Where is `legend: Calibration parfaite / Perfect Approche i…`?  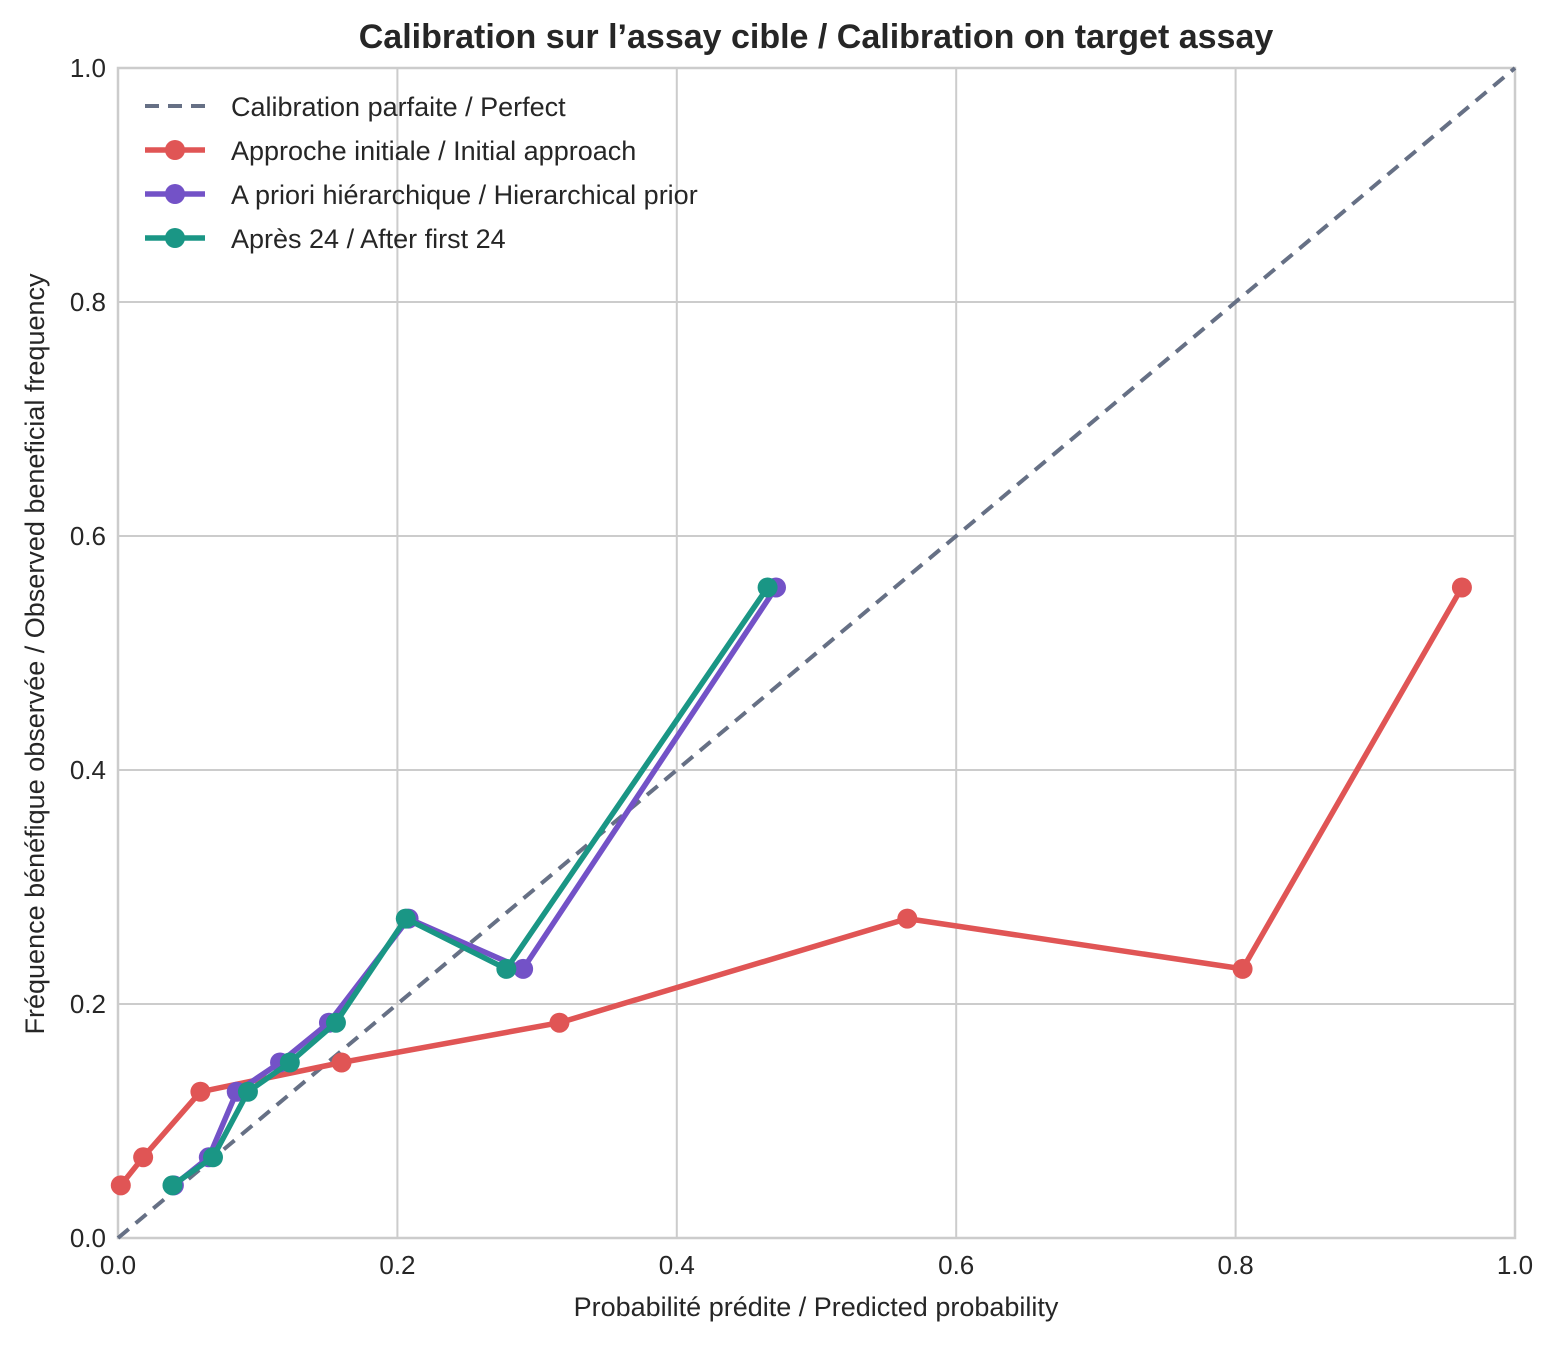
legend: Calibration parfaite / Perfect Approche i… is located at coordinates (421, 173).